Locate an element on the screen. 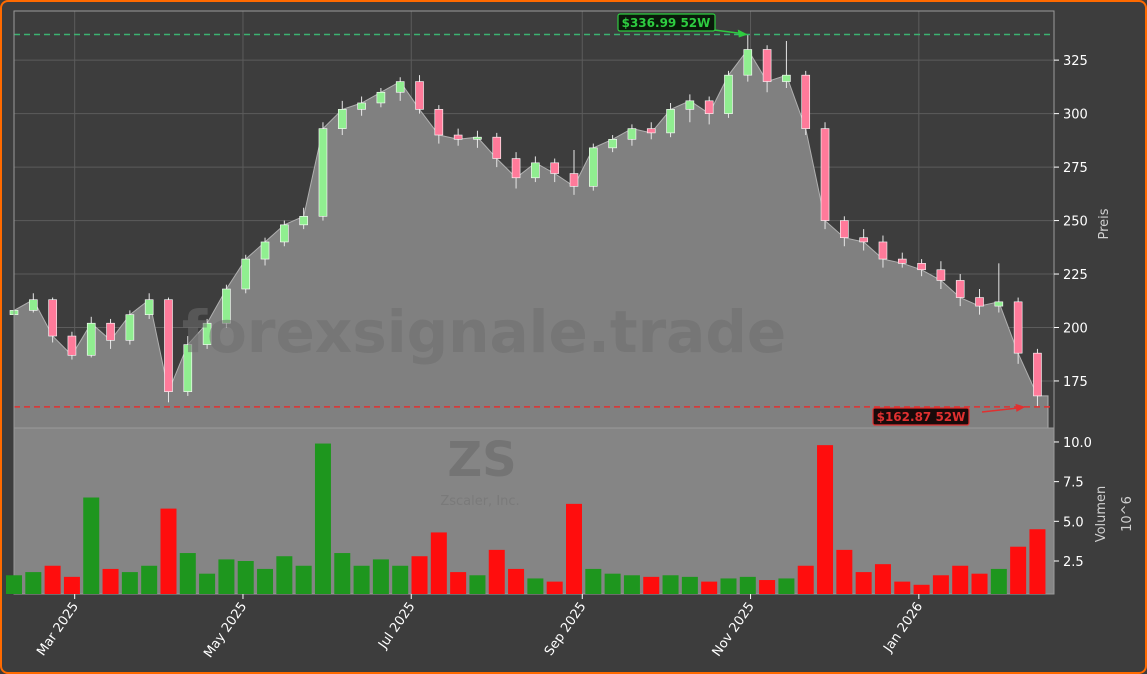 The image size is (1147, 674). y-tick-label: 325 is located at coordinates (1075, 61).